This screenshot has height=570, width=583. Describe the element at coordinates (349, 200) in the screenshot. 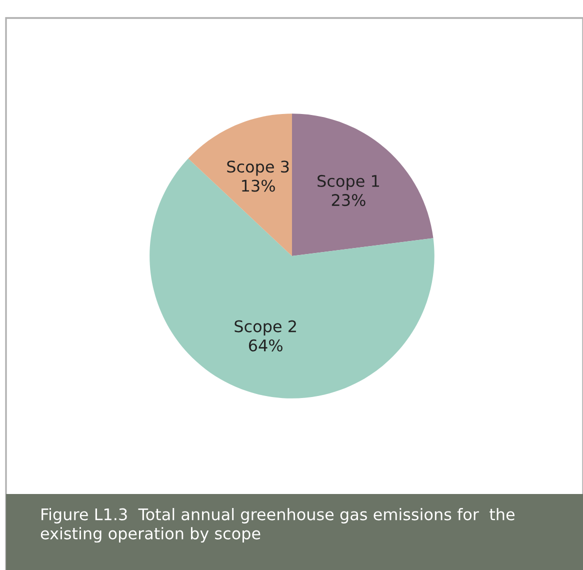

I see `data-label: 23%` at that location.